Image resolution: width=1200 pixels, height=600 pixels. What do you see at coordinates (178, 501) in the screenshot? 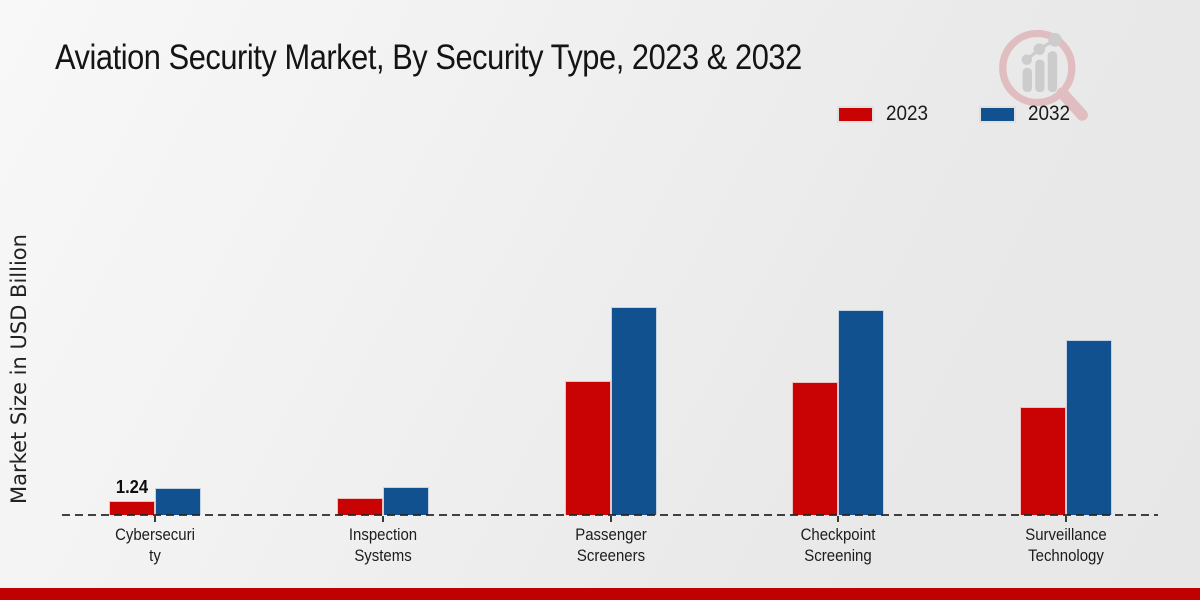
I see `bar-2032-cybersecurity` at bounding box center [178, 501].